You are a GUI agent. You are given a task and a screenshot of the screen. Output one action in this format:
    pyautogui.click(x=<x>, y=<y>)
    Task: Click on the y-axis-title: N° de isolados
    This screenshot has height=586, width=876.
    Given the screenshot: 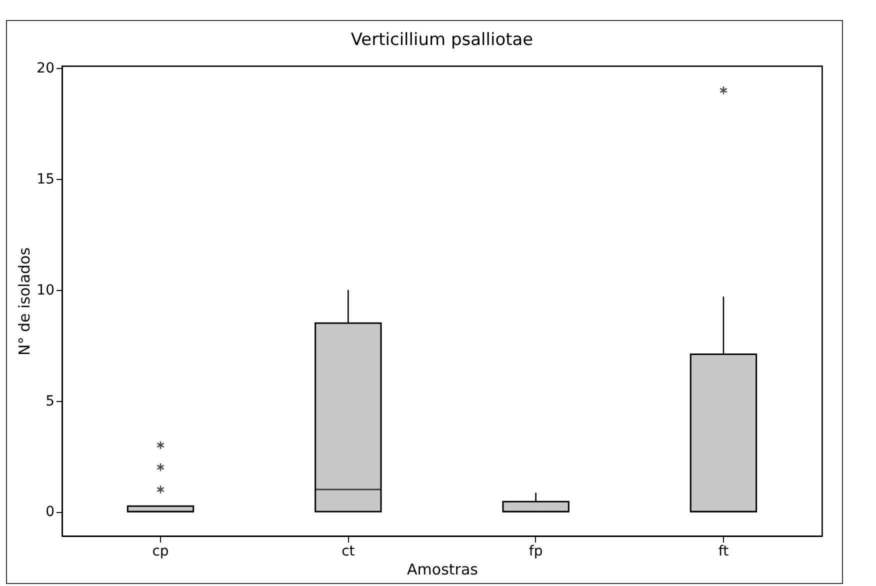 What is the action you would take?
    pyautogui.click(x=25, y=301)
    